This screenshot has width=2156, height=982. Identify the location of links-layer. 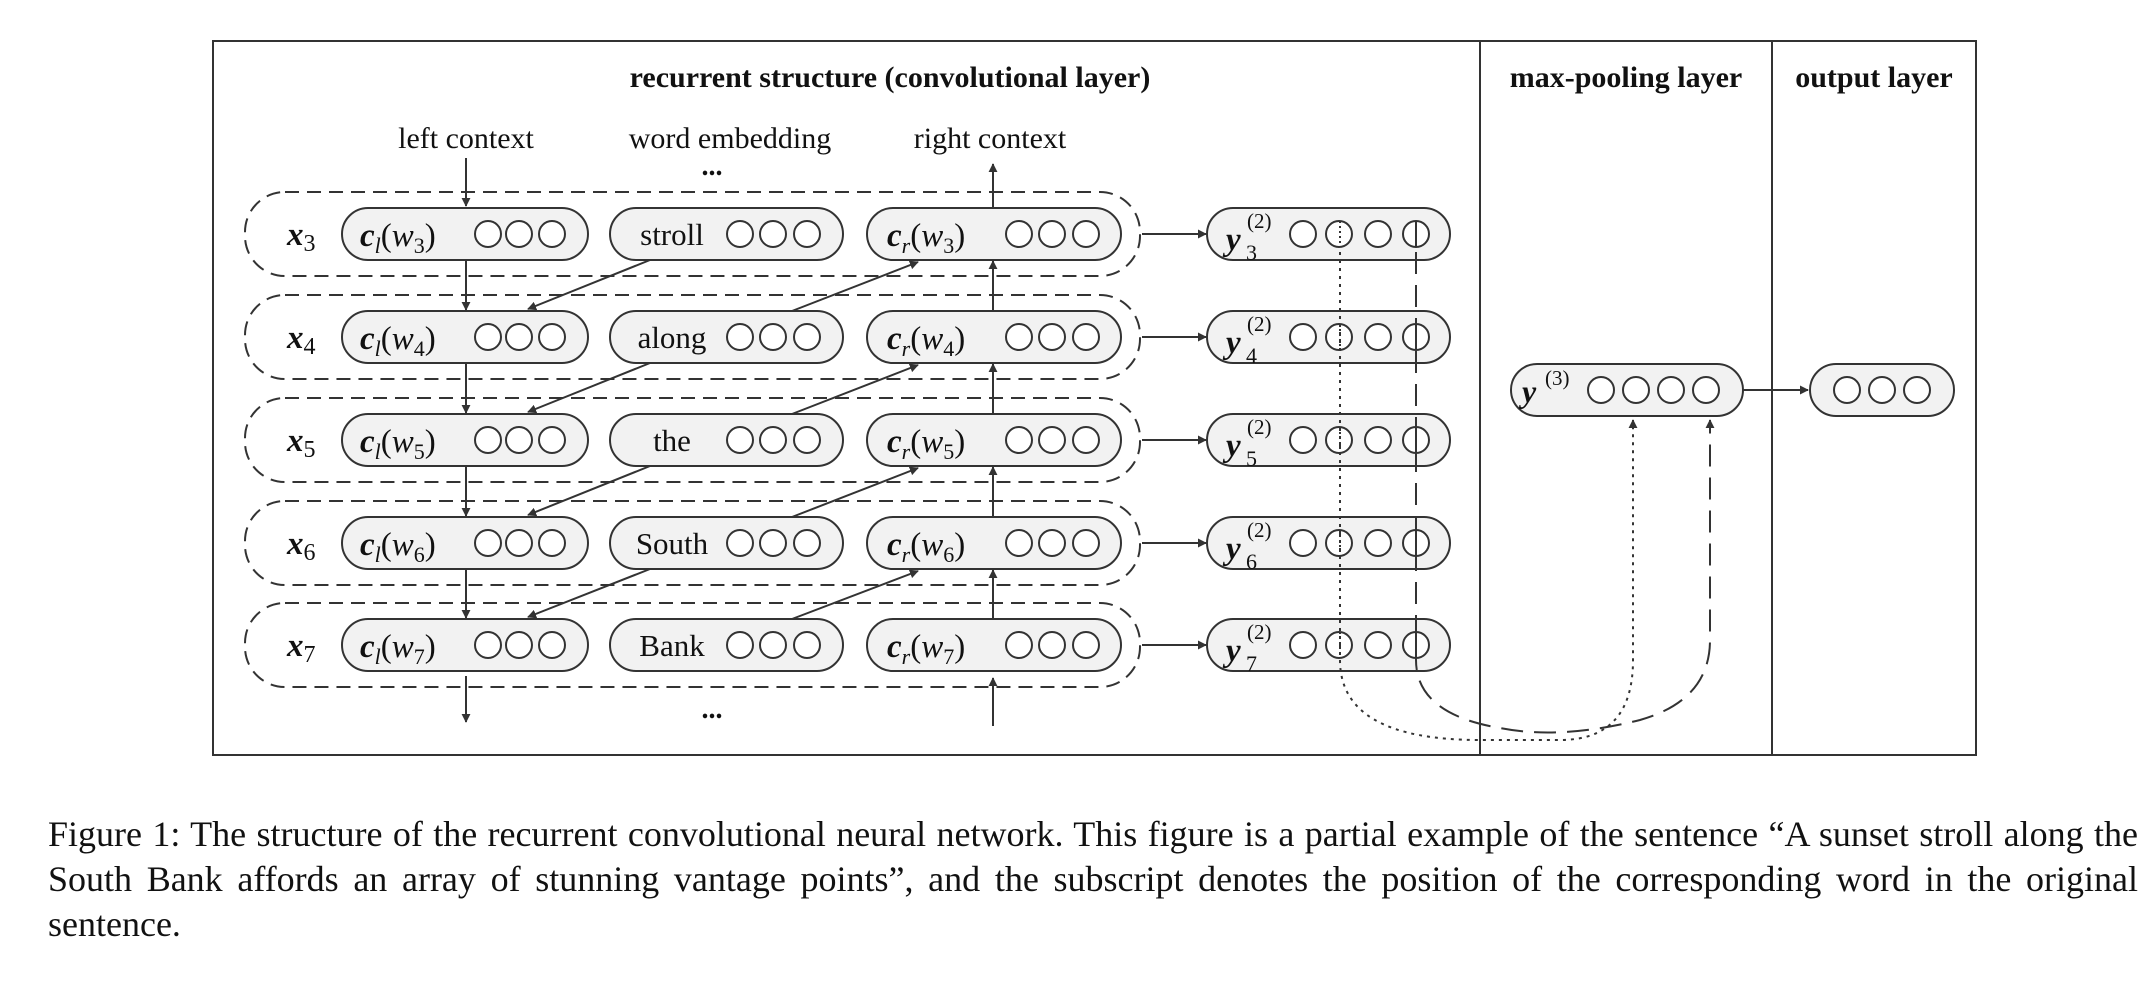
(729, 439).